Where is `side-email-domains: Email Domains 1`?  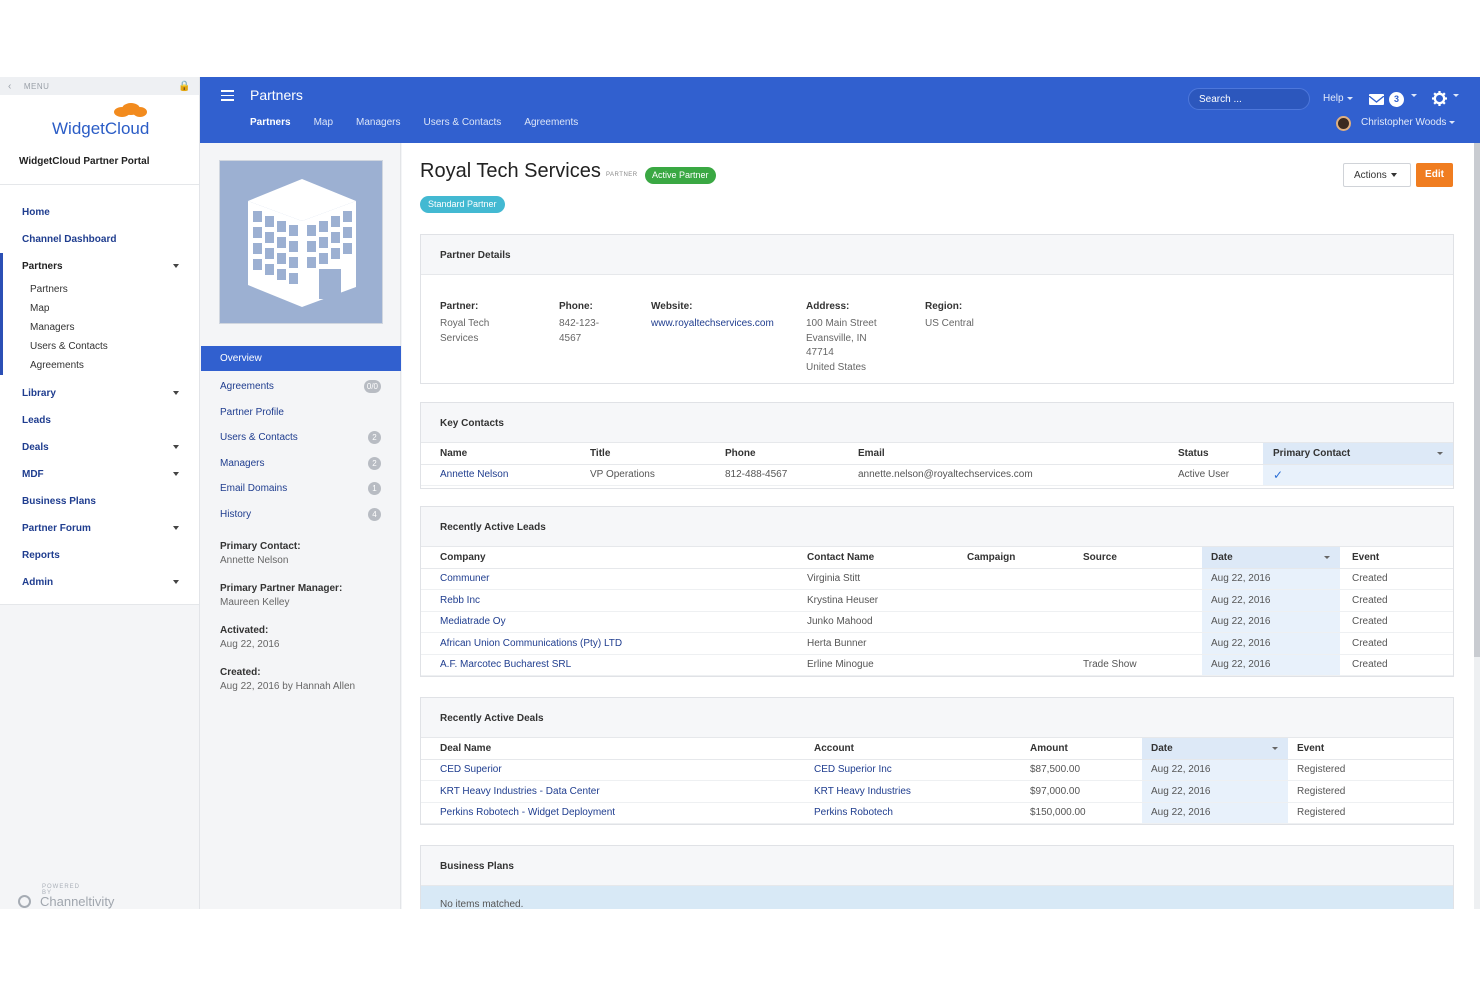 side-email-domains: Email Domains 1 is located at coordinates (301, 489).